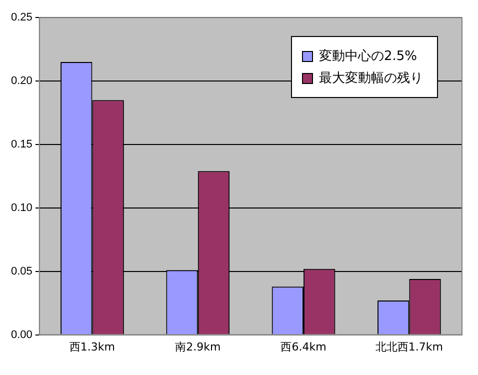 This screenshot has width=478, height=375. I want to click on y-tick-label: 0.10, so click(21, 208).